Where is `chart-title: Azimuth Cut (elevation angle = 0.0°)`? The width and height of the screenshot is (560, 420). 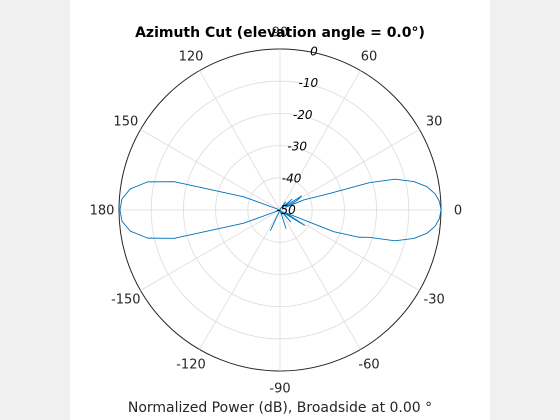 chart-title: Azimuth Cut (elevation angle = 0.0°) is located at coordinates (280, 33).